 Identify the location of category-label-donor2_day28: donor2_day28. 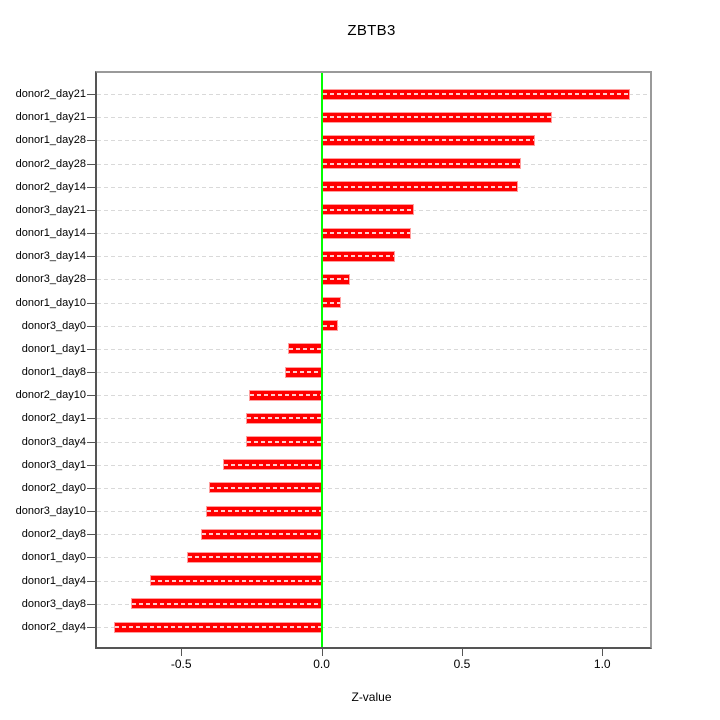
(50, 163).